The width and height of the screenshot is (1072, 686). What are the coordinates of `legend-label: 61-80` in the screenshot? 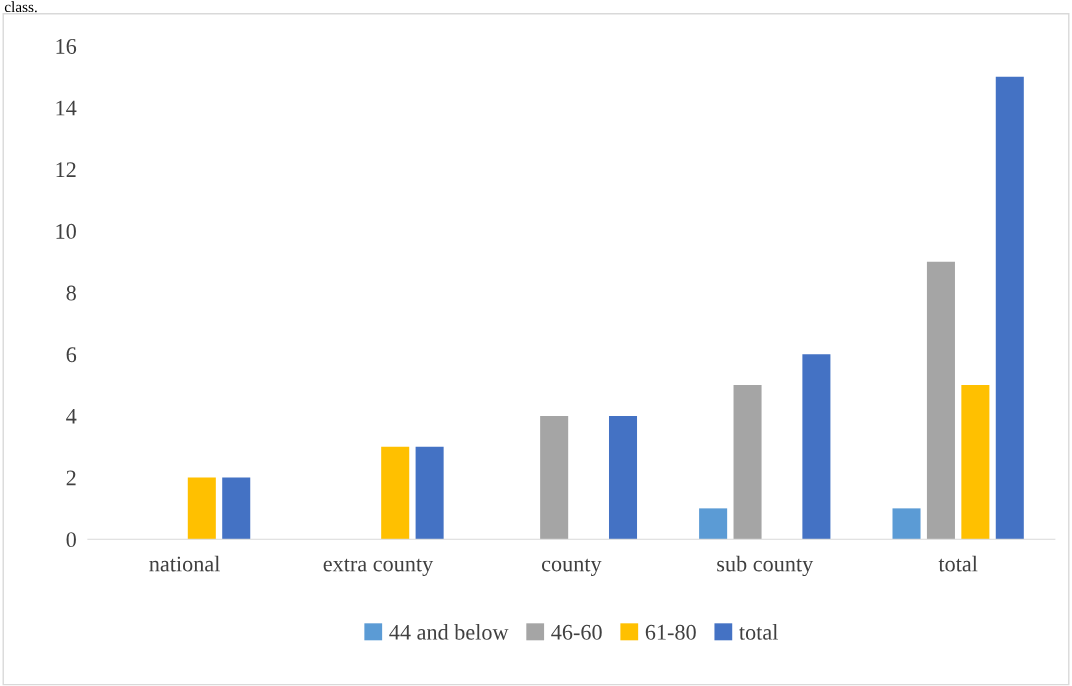 It's located at (670, 632).